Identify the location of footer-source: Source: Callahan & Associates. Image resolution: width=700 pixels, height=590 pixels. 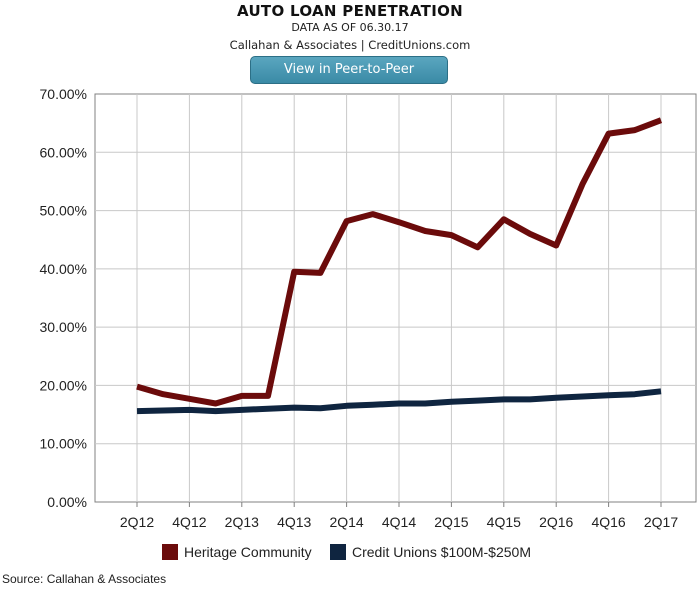
(84, 579).